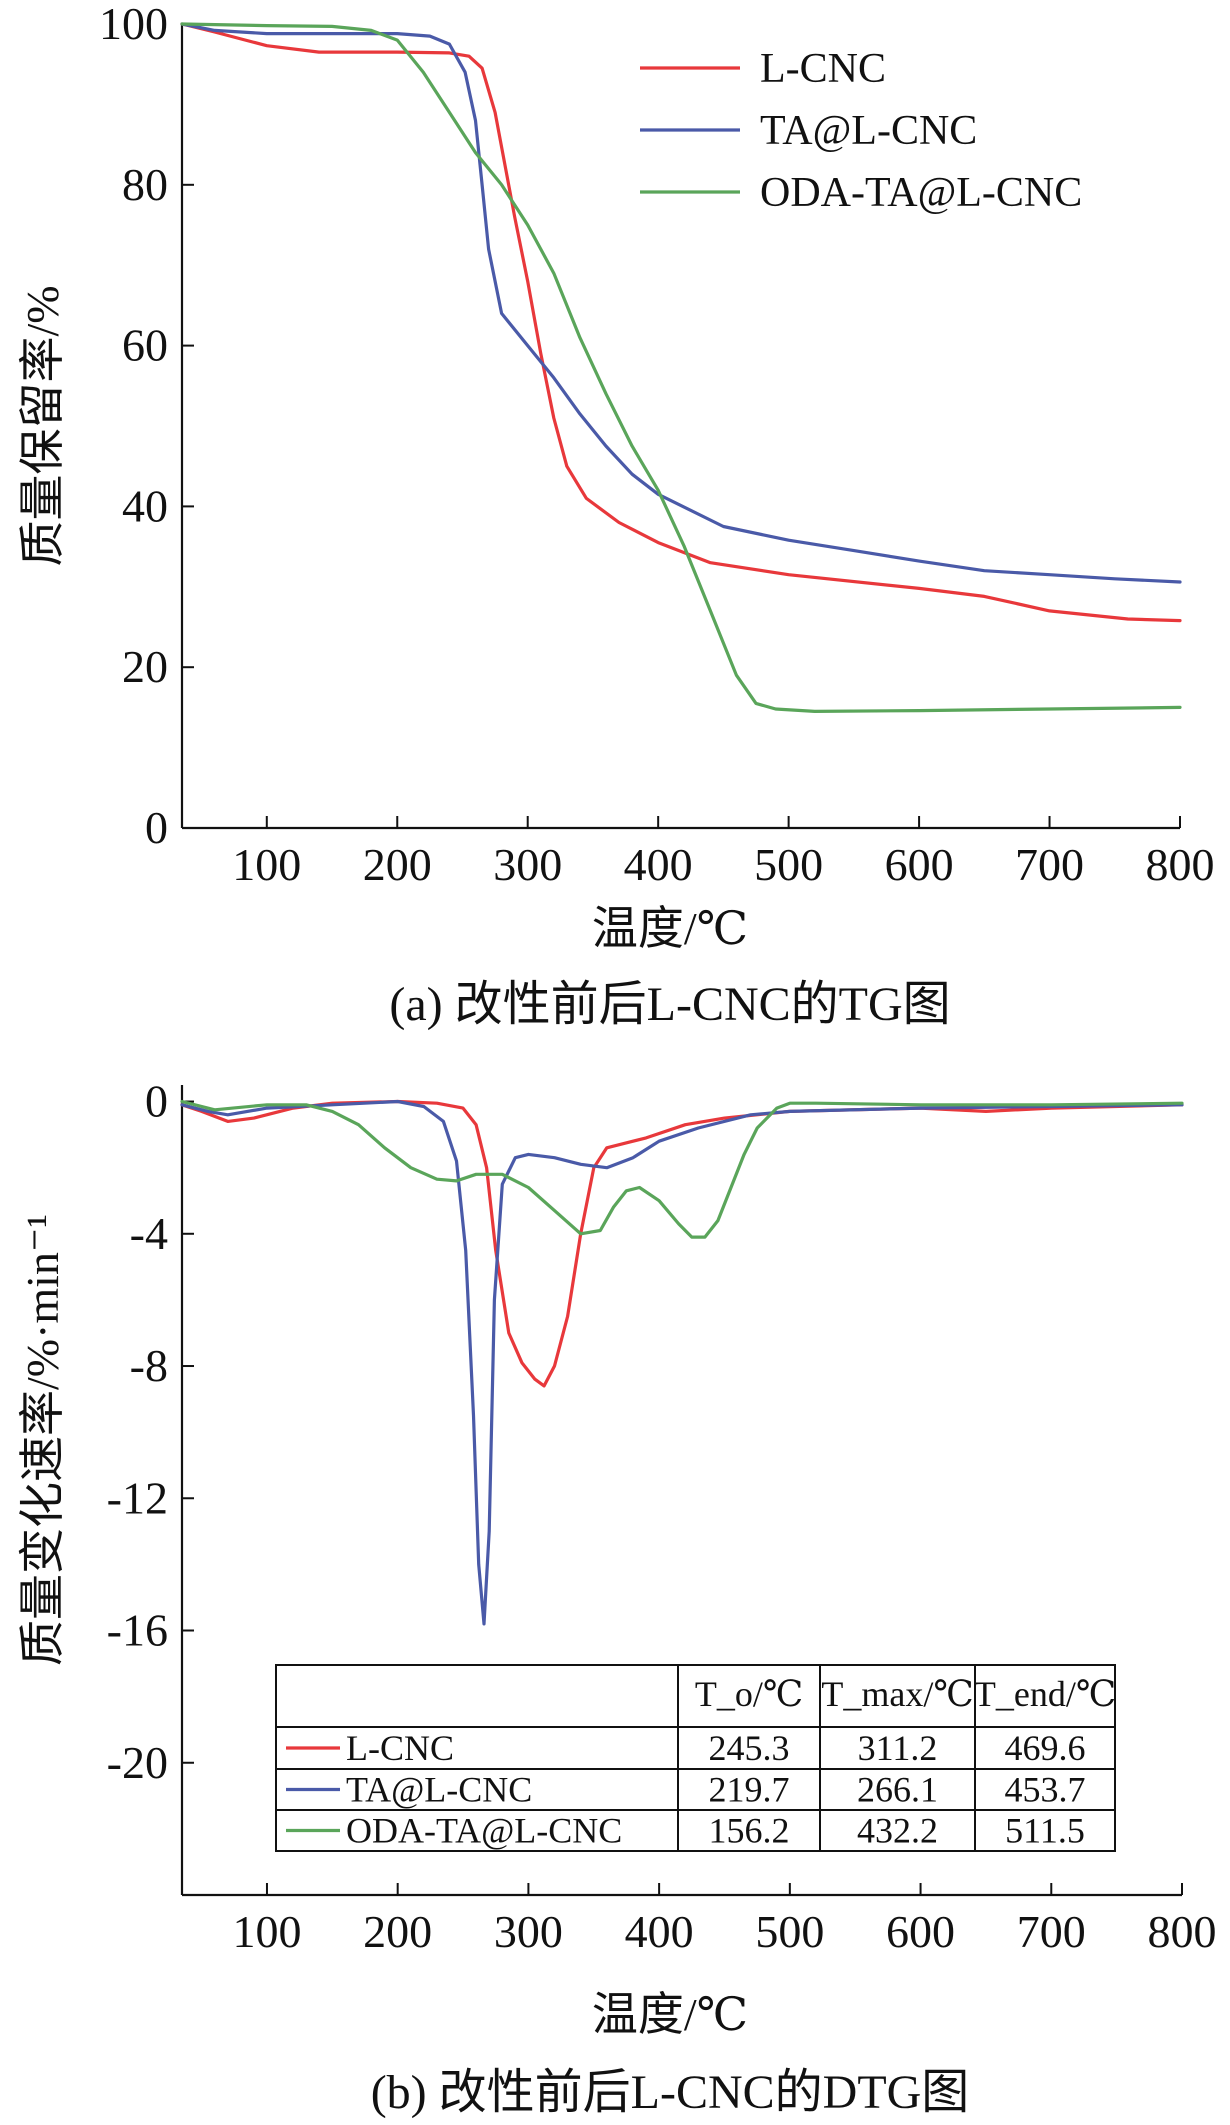 This screenshot has height=2125, width=1230. What do you see at coordinates (670, 2092) in the screenshot?
I see `dtg-caption: (b) 改性前后L-CNC的DTG图` at bounding box center [670, 2092].